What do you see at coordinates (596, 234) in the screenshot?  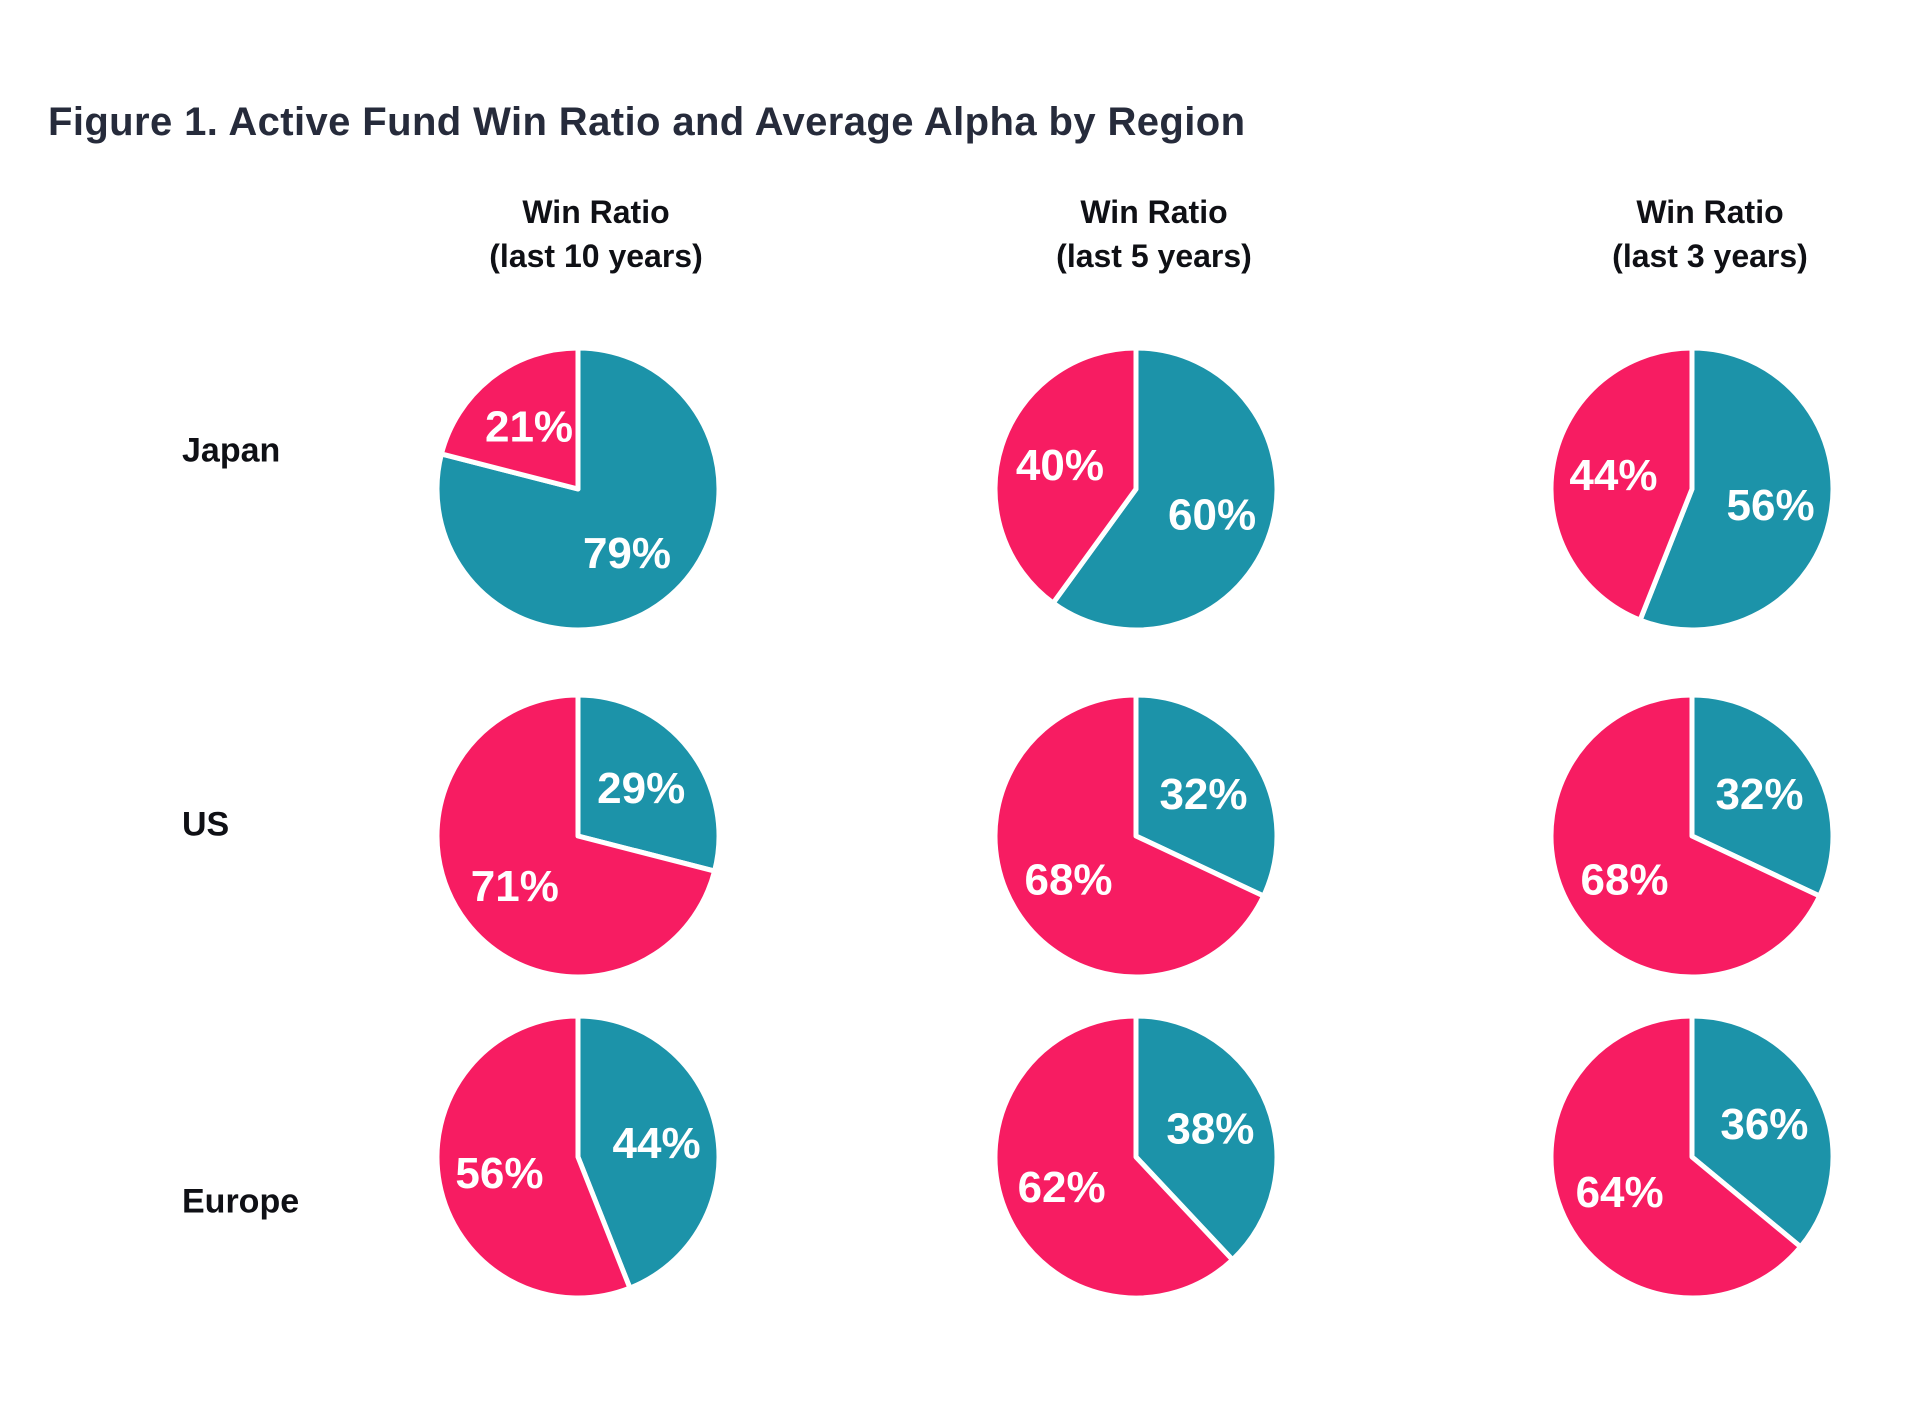 I see `column-header-last-10-years: Win Ratio (last 10 years)` at bounding box center [596, 234].